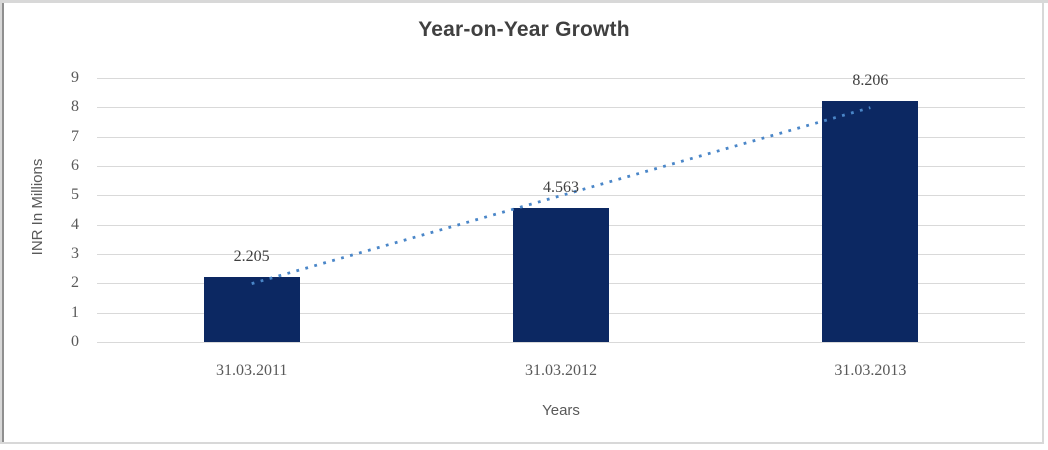  Describe the element at coordinates (1043, 222) in the screenshot. I see `frame-border-right` at that location.